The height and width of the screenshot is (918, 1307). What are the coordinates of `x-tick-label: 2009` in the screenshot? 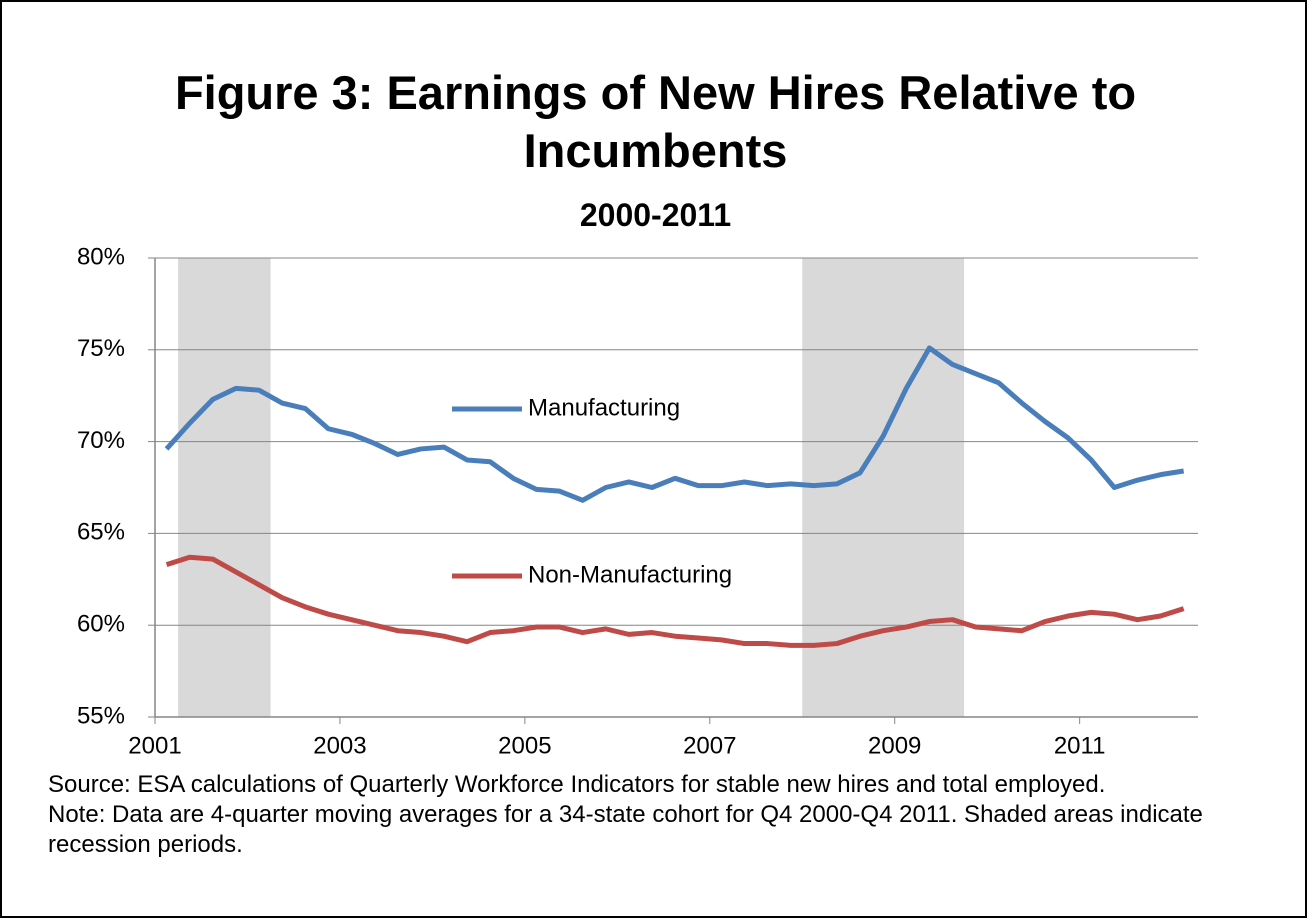 It's located at (894, 745).